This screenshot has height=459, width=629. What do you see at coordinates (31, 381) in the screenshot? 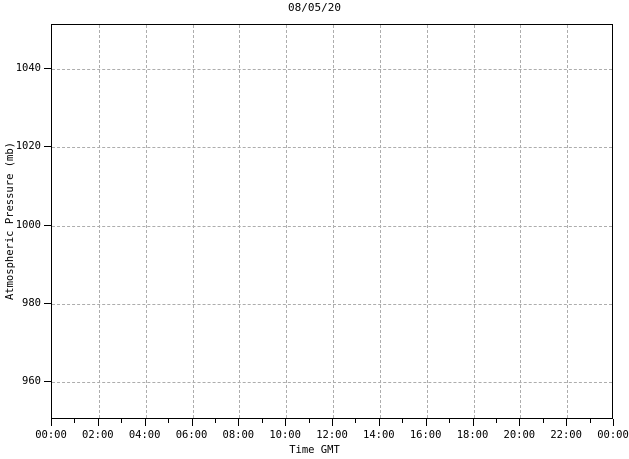
I see `y-axis-tick-label: 960` at bounding box center [31, 381].